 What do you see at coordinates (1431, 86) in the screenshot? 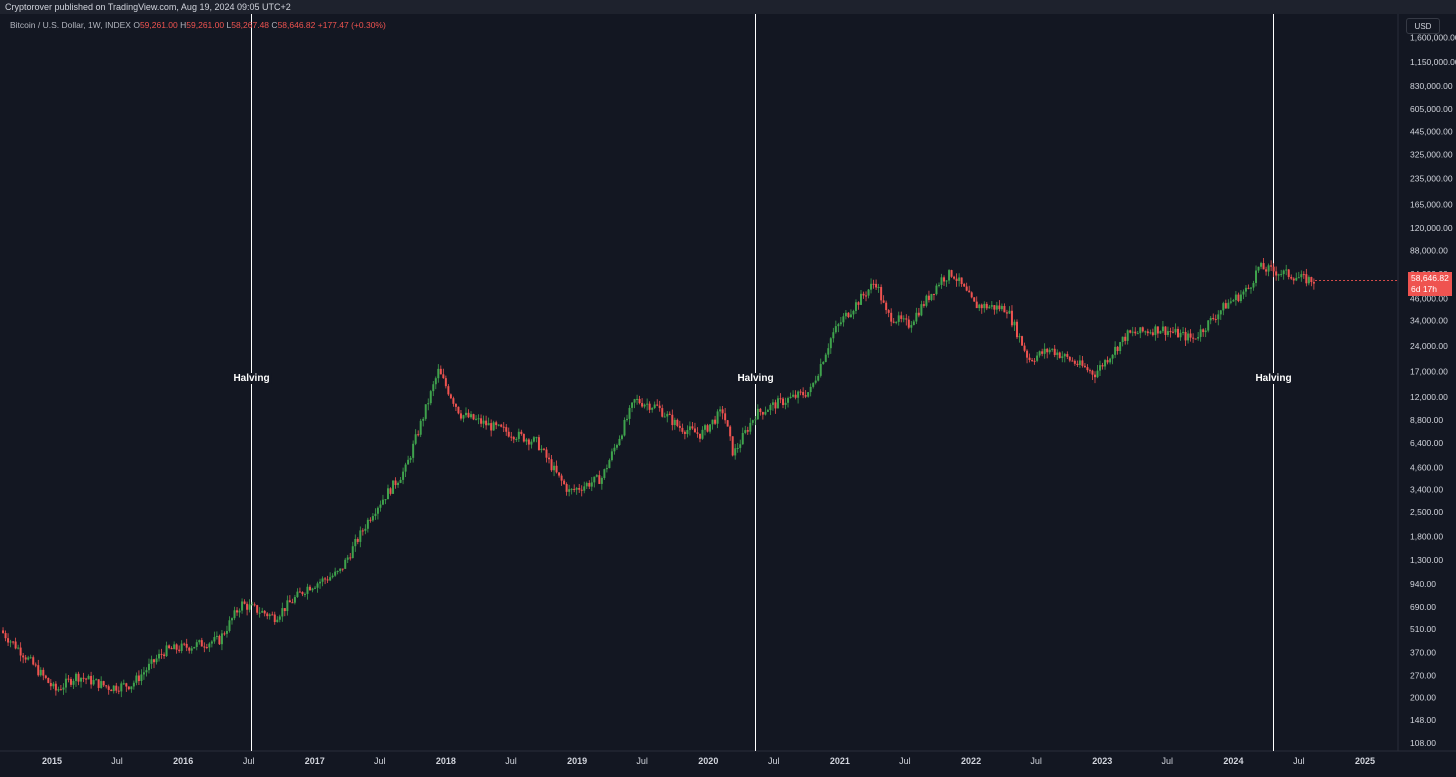
I see `y-tick-label: 830,000.00` at bounding box center [1431, 86].